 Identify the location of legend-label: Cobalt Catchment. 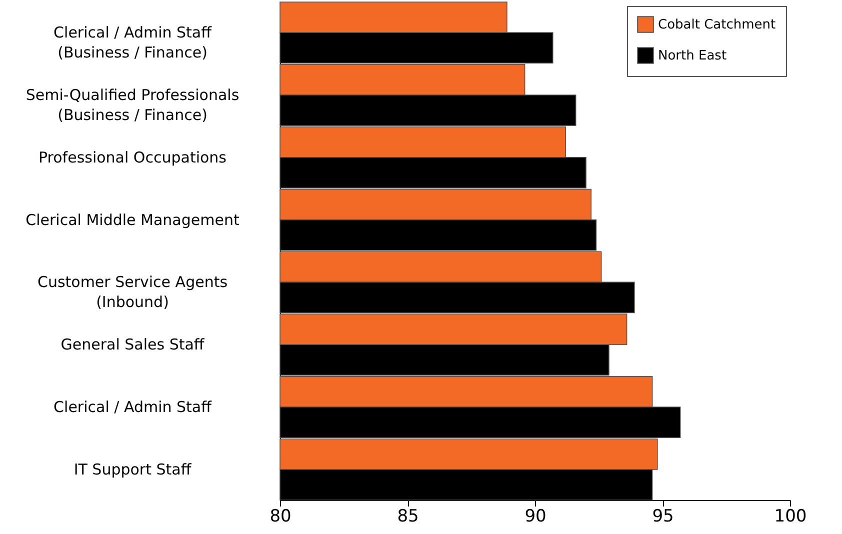
(717, 25).